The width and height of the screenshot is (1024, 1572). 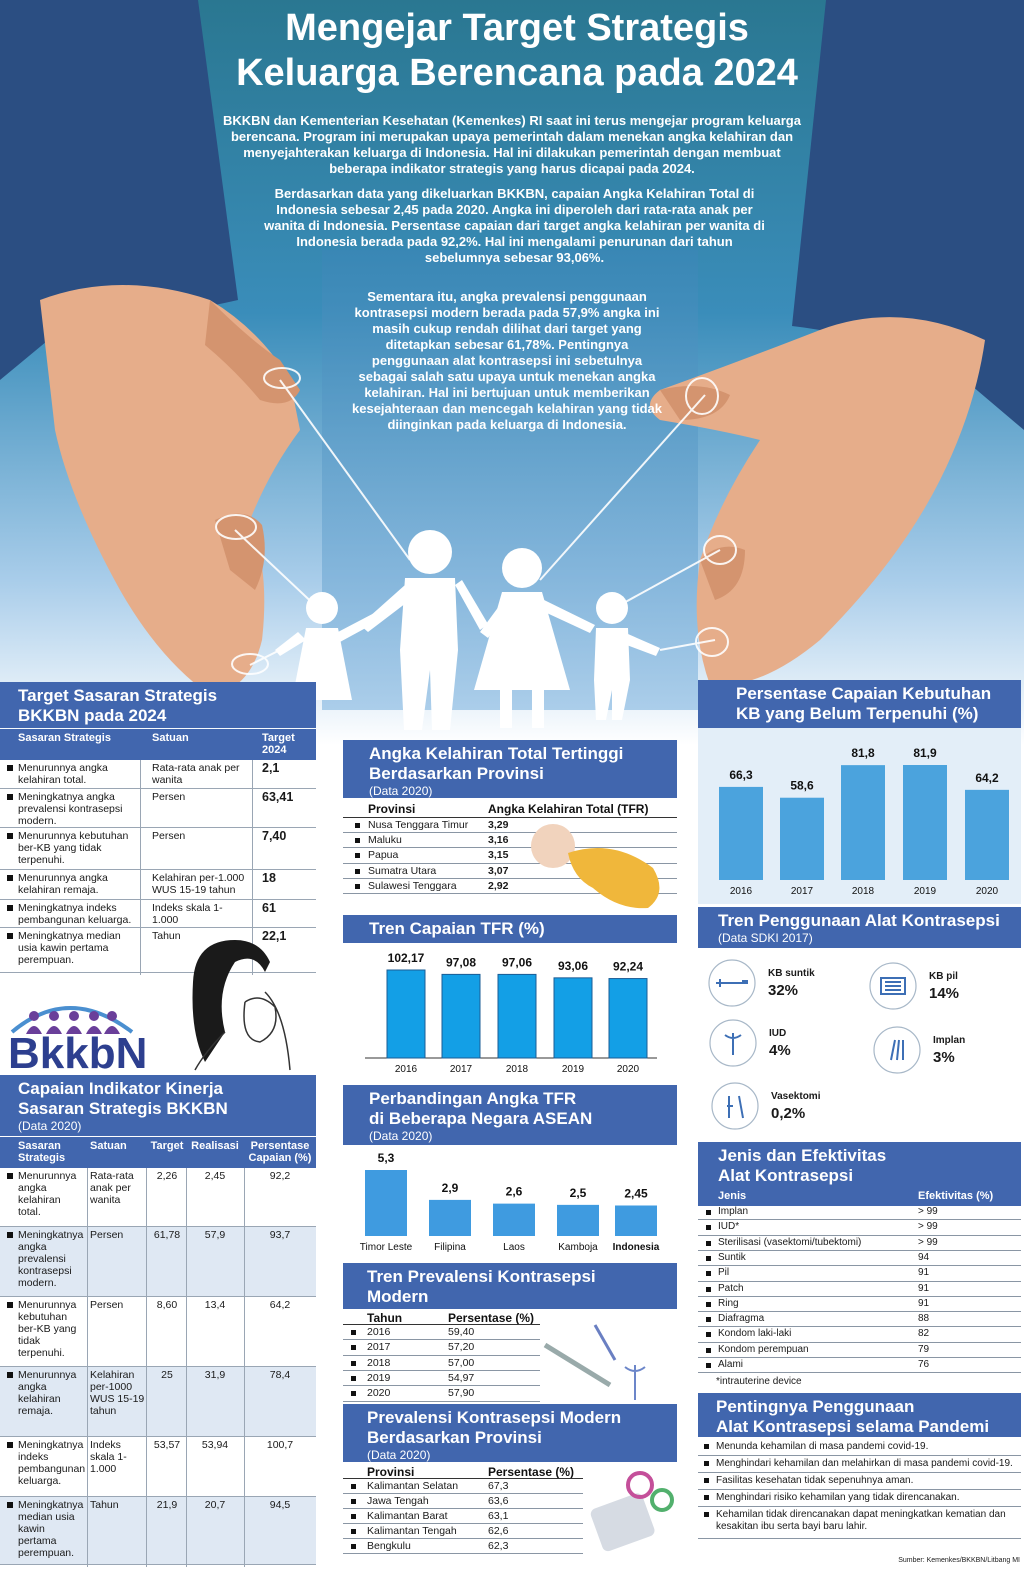 What do you see at coordinates (893, 986) in the screenshot?
I see `icon-glyph` at bounding box center [893, 986].